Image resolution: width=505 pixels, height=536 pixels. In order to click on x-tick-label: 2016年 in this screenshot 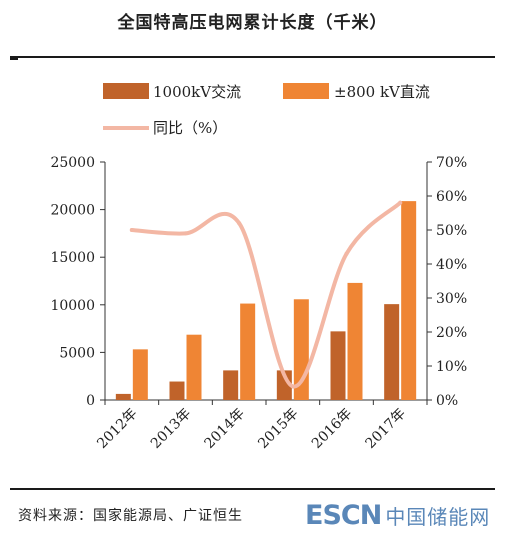, I will do `click(332, 429)`.